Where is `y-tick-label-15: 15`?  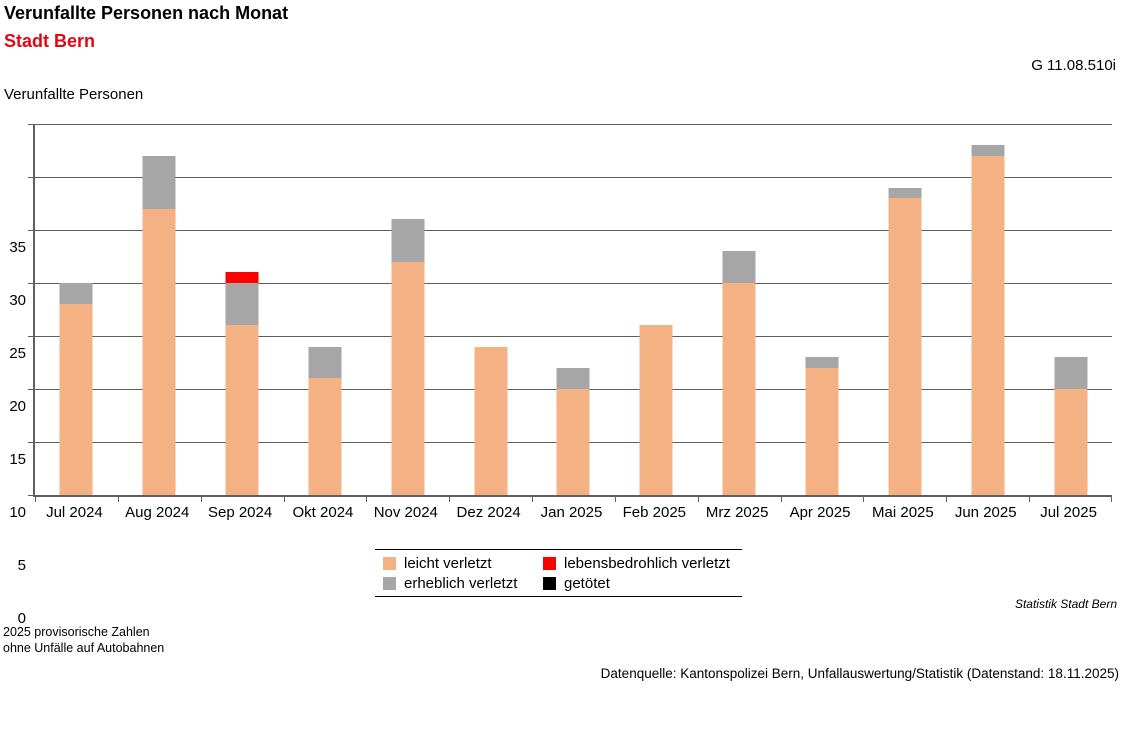 y-tick-label-15: 15 is located at coordinates (17, 459).